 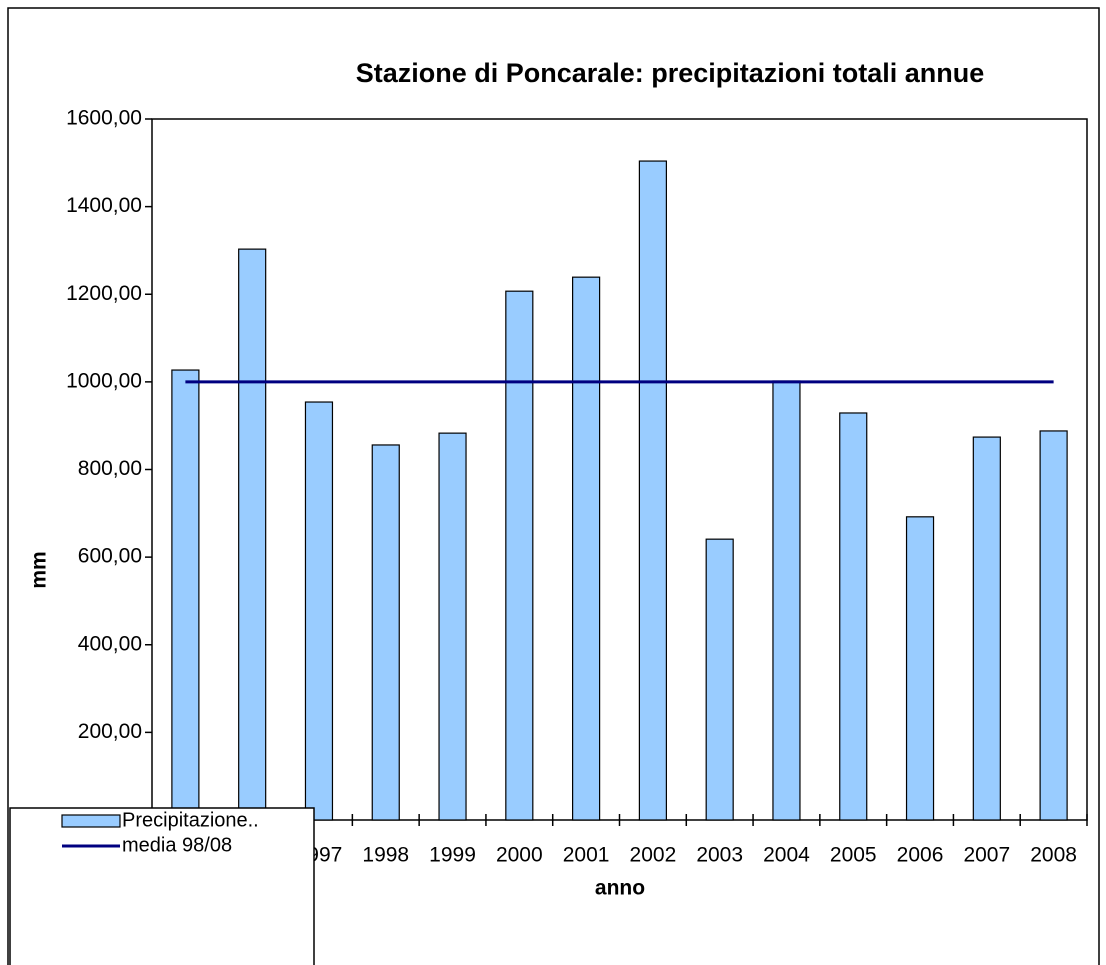 I want to click on x-tick-label: 2000, so click(x=519, y=855).